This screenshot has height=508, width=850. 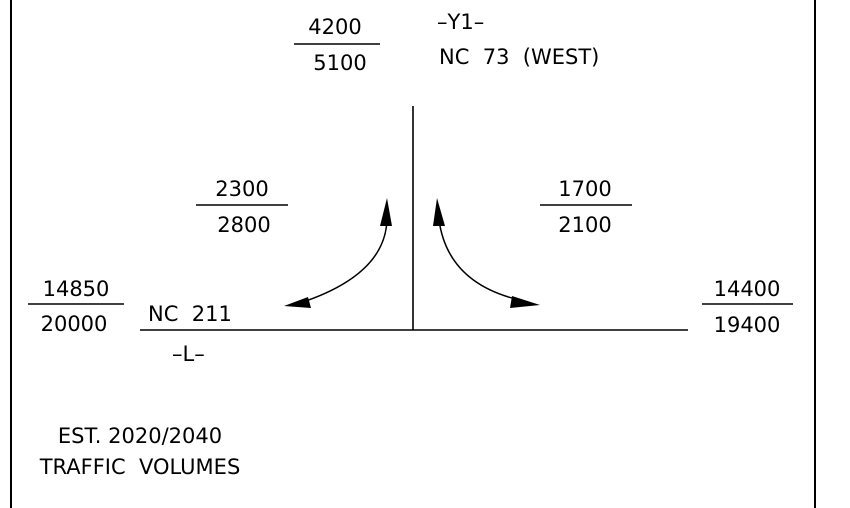 What do you see at coordinates (747, 325) in the screenshot?
I see `east-volume-2040: 19400` at bounding box center [747, 325].